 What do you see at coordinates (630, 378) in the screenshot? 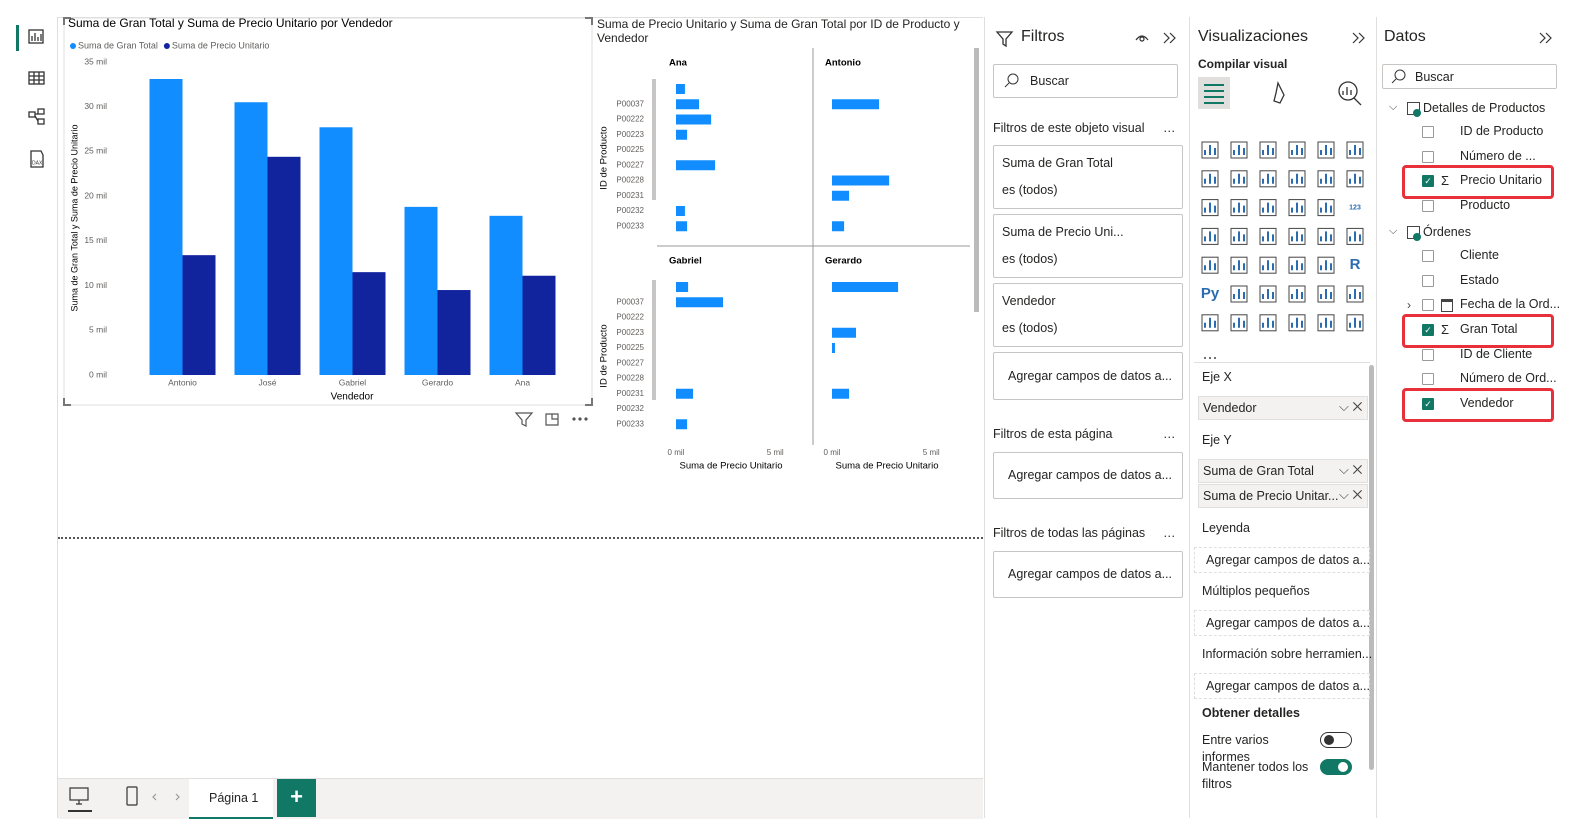
I see `y-tick-label: P00228` at bounding box center [630, 378].